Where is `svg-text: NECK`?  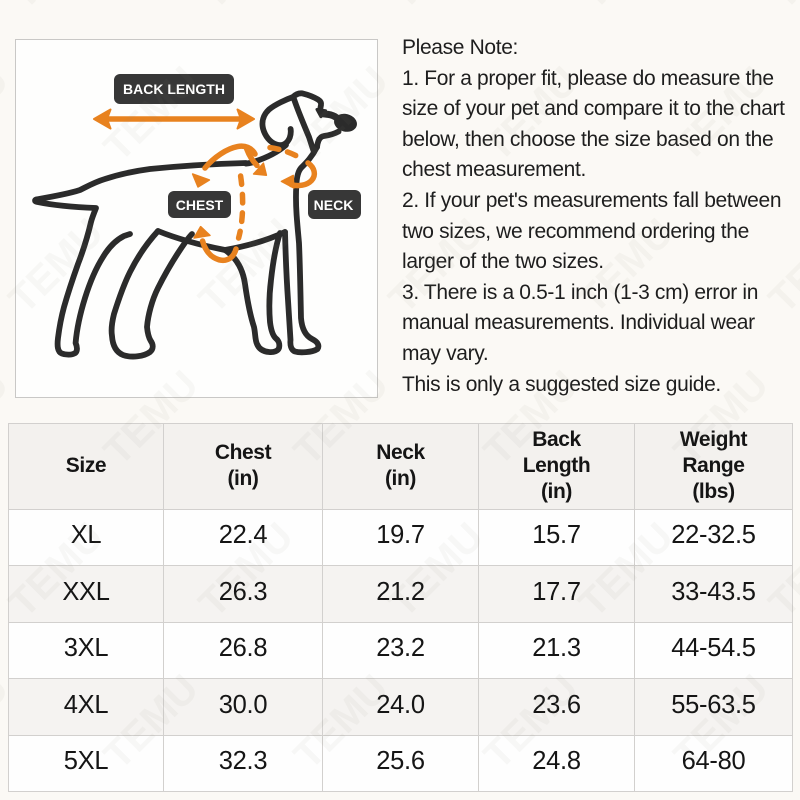 svg-text: NECK is located at coordinates (334, 205).